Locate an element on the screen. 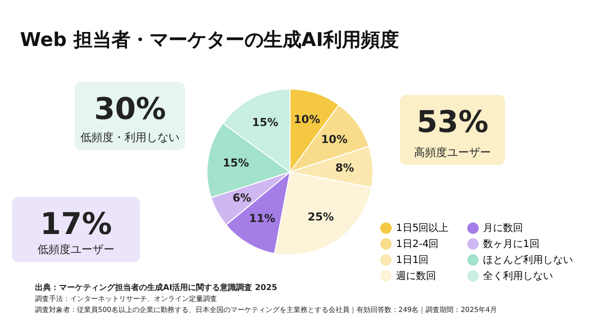 This screenshot has width=608, height=327. text: 低頻度・利用しない is located at coordinates (130, 137).